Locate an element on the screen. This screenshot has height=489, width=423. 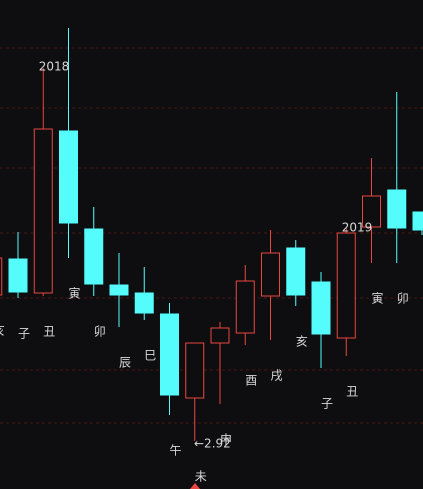
x-tick-label: 辰 is located at coordinates (125, 363).